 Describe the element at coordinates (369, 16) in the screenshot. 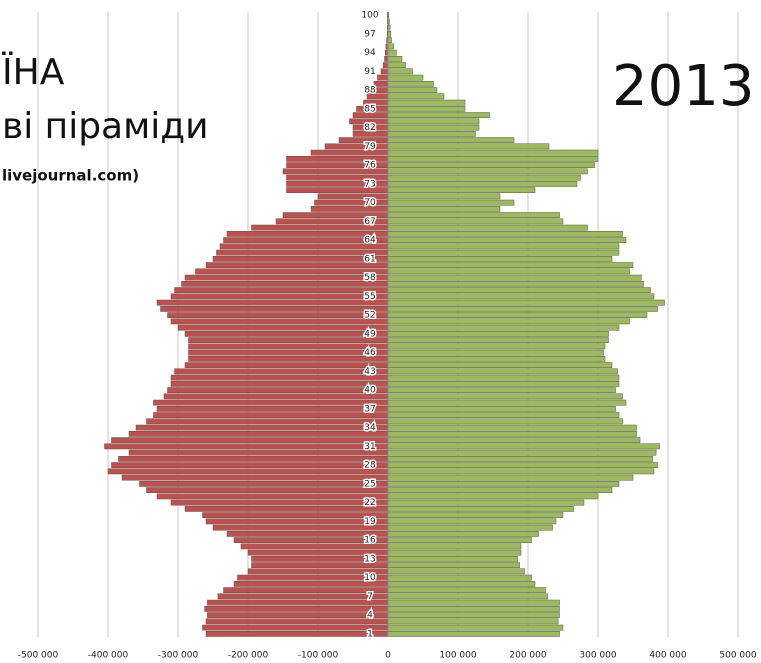

I see `y-tick-label: 100` at that location.